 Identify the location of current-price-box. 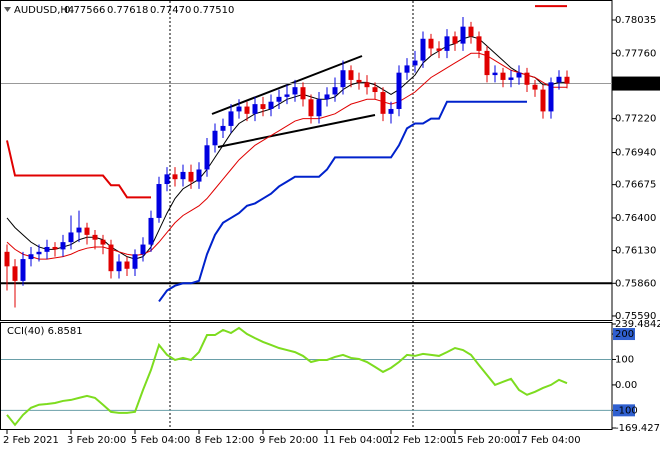
(636, 83).